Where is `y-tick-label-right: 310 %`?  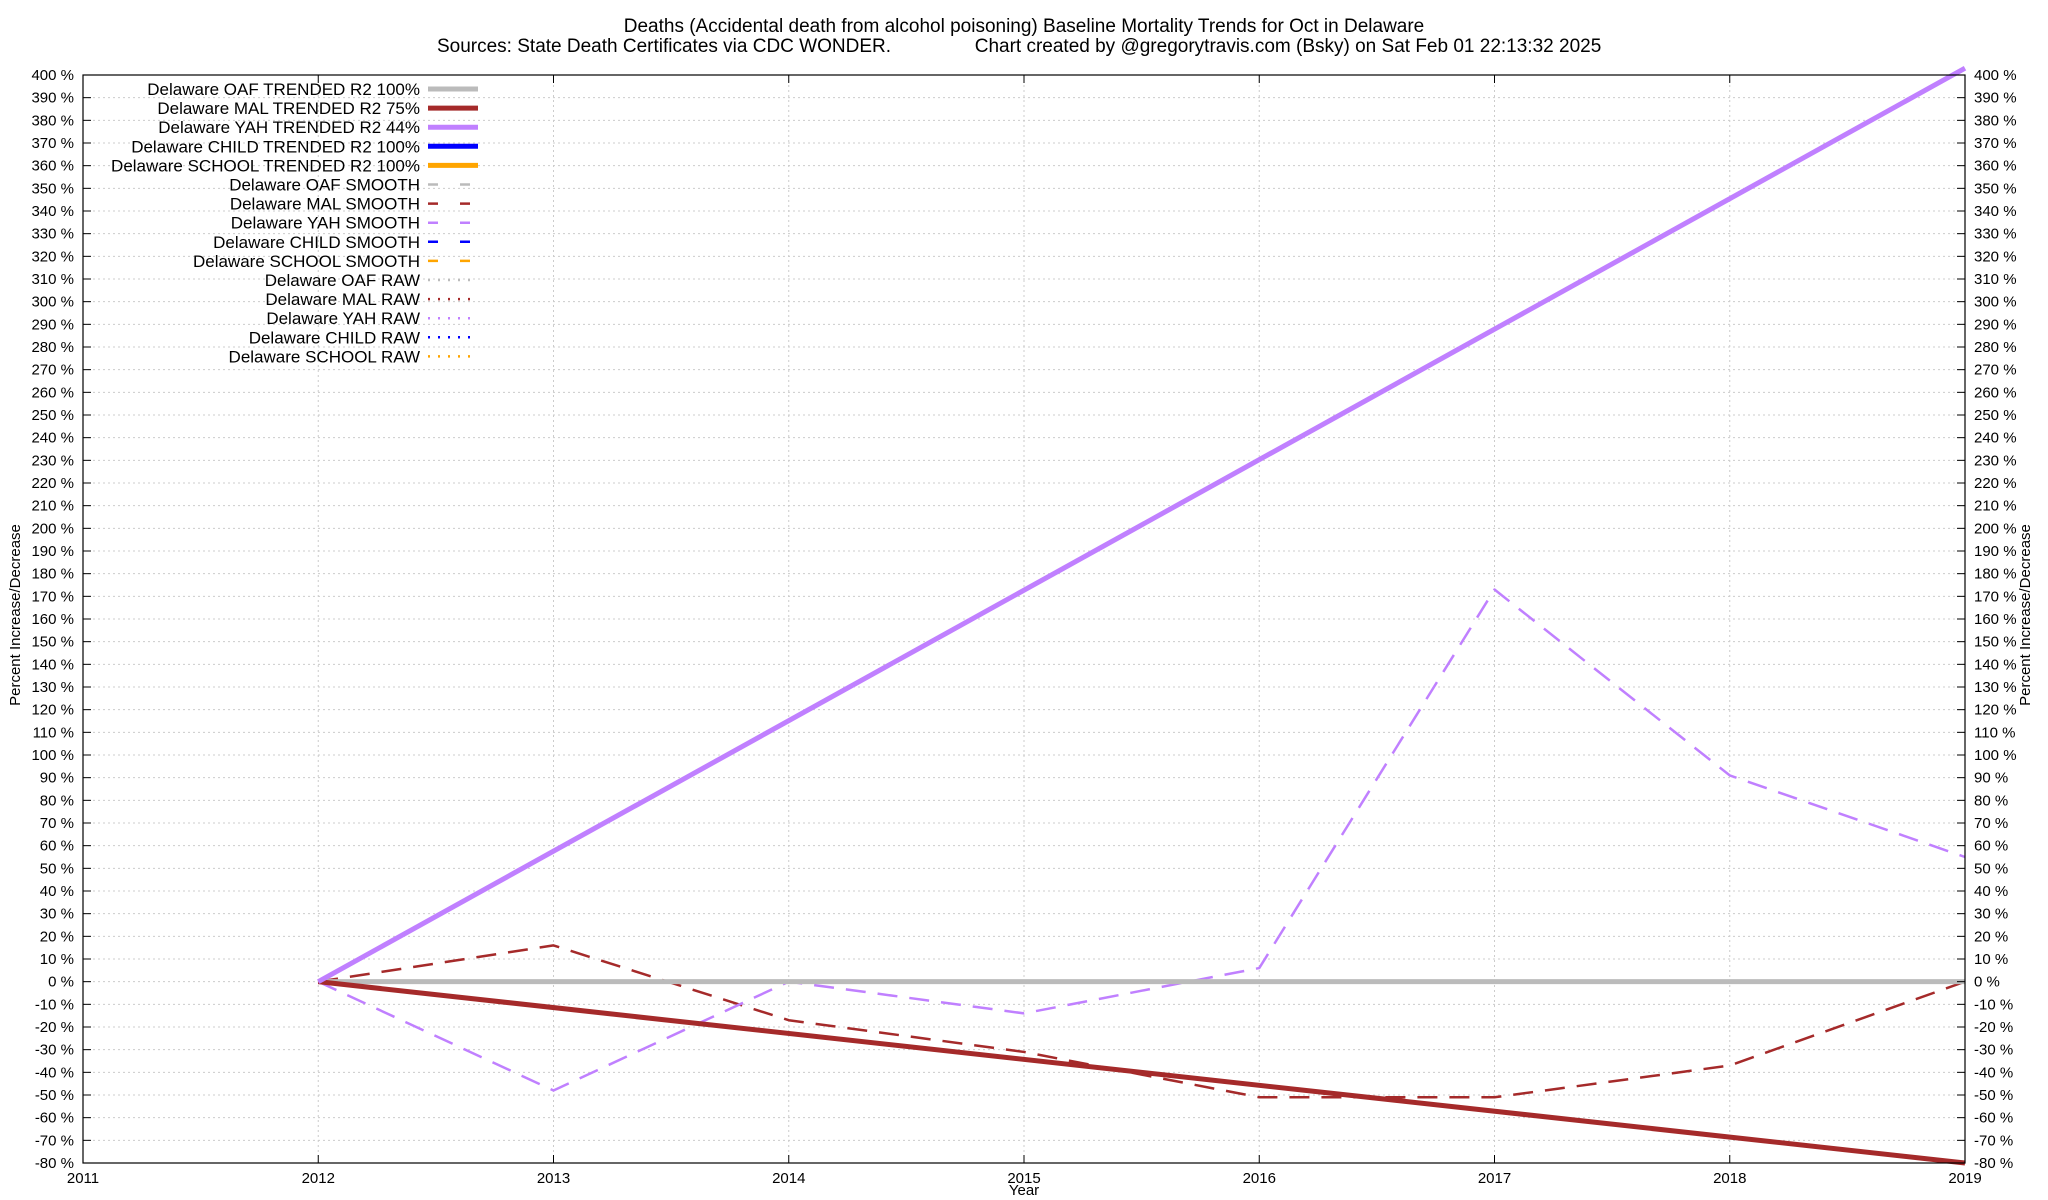
y-tick-label-right: 310 % is located at coordinates (1995, 279).